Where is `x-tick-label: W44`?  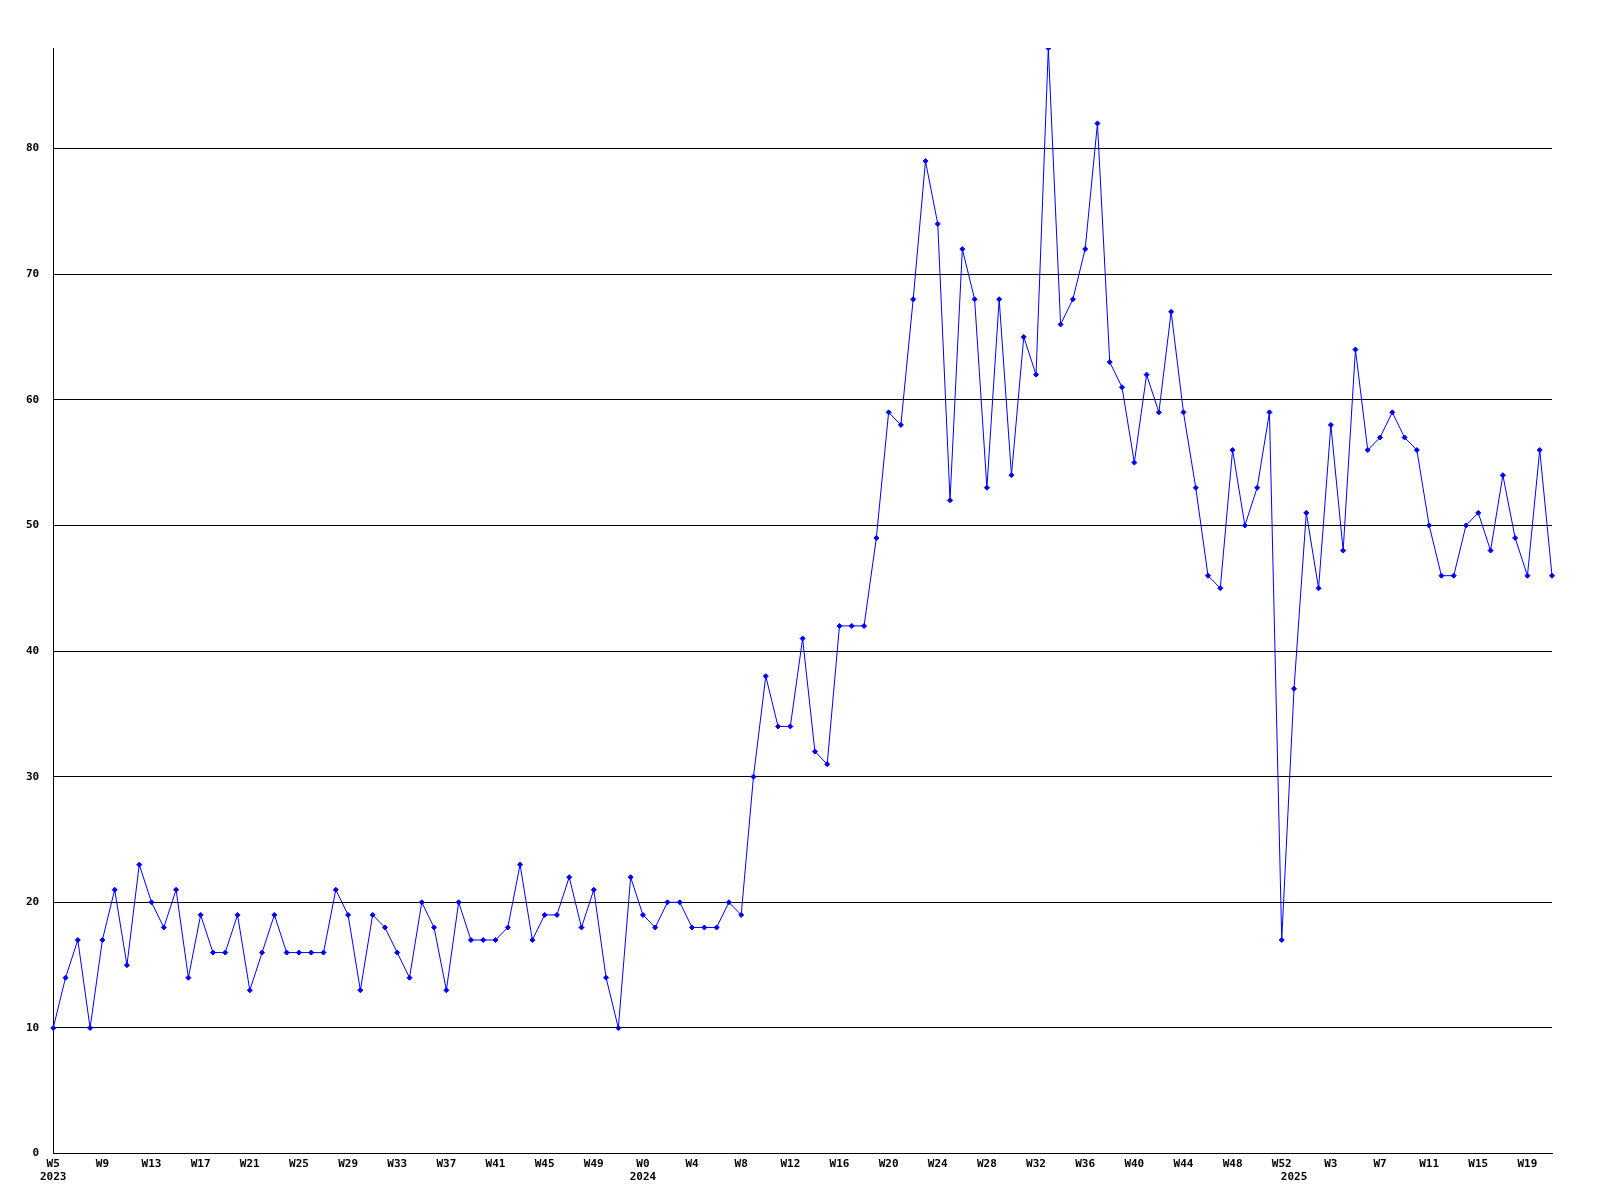 x-tick-label: W44 is located at coordinates (1183, 1164).